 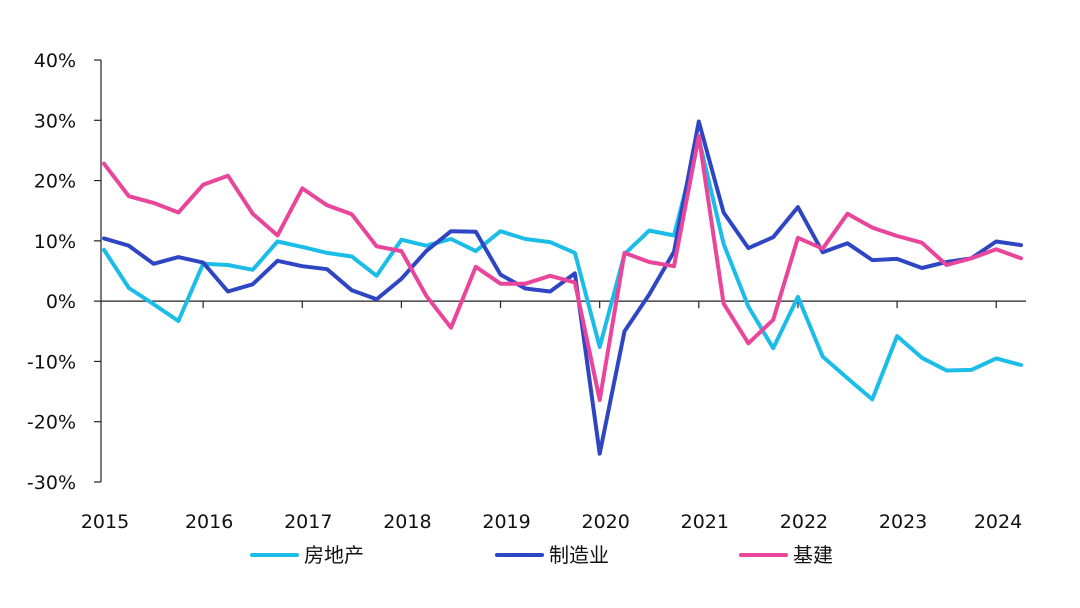 What do you see at coordinates (55, 61) in the screenshot?
I see `y-tick-label: 40%` at bounding box center [55, 61].